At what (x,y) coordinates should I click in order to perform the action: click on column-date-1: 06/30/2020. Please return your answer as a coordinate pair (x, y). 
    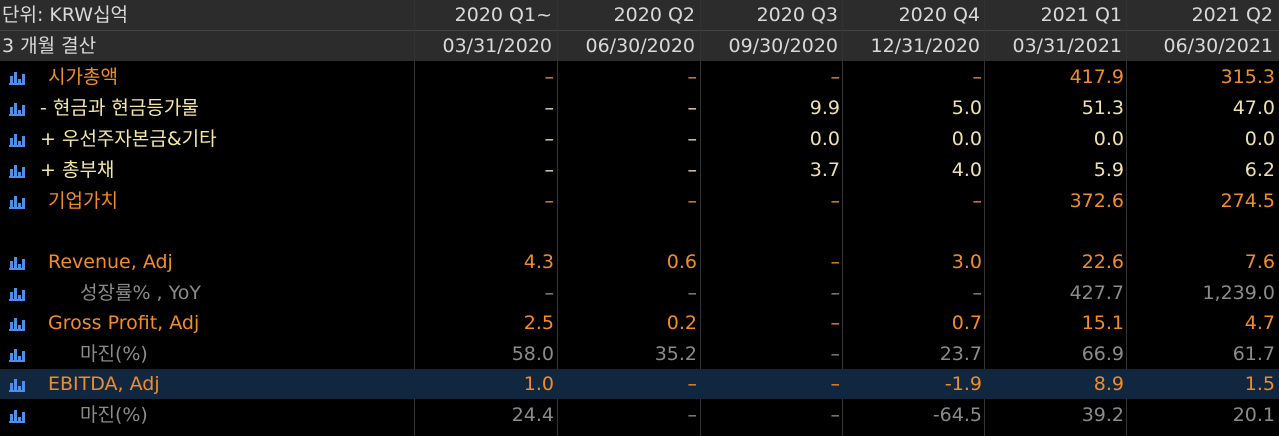
    Looking at the image, I should click on (640, 46).